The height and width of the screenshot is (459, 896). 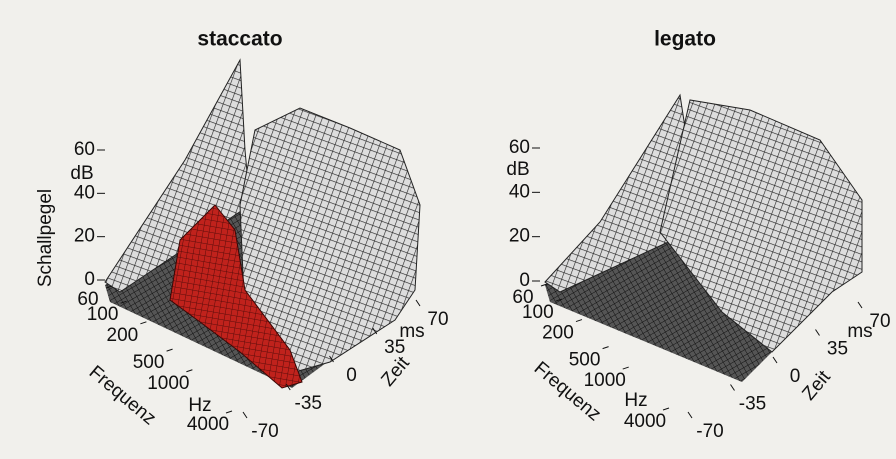 What do you see at coordinates (685, 39) in the screenshot?
I see `panel-title: legato` at bounding box center [685, 39].